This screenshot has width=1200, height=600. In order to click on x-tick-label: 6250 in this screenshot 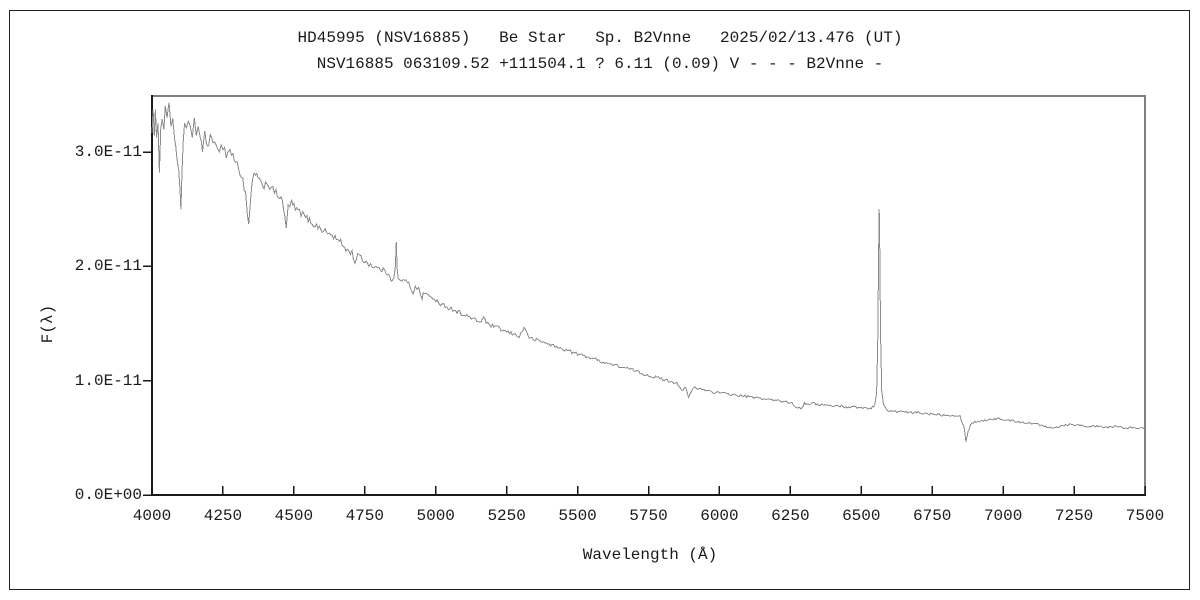, I will do `click(790, 516)`.